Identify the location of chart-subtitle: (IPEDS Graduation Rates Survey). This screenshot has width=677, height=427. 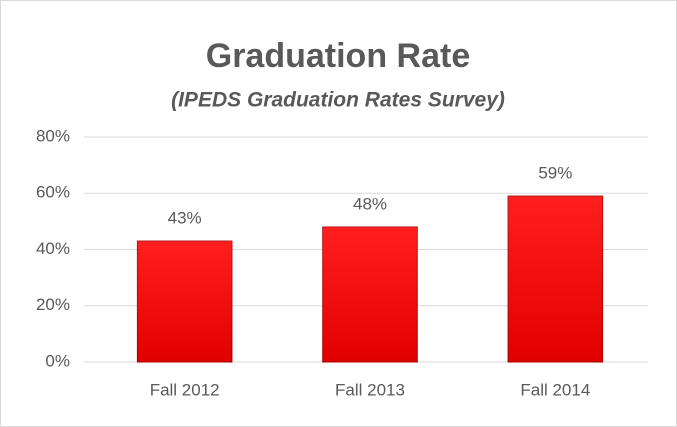
(338, 100).